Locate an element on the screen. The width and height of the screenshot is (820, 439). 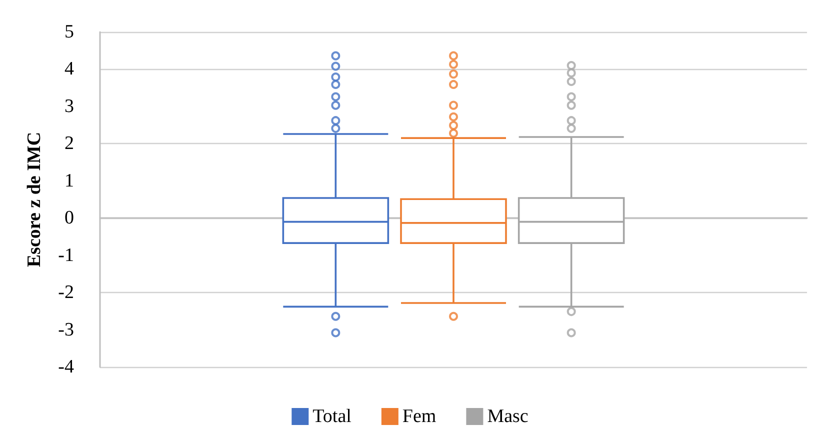
y-tick-label: 0 is located at coordinates (69, 218).